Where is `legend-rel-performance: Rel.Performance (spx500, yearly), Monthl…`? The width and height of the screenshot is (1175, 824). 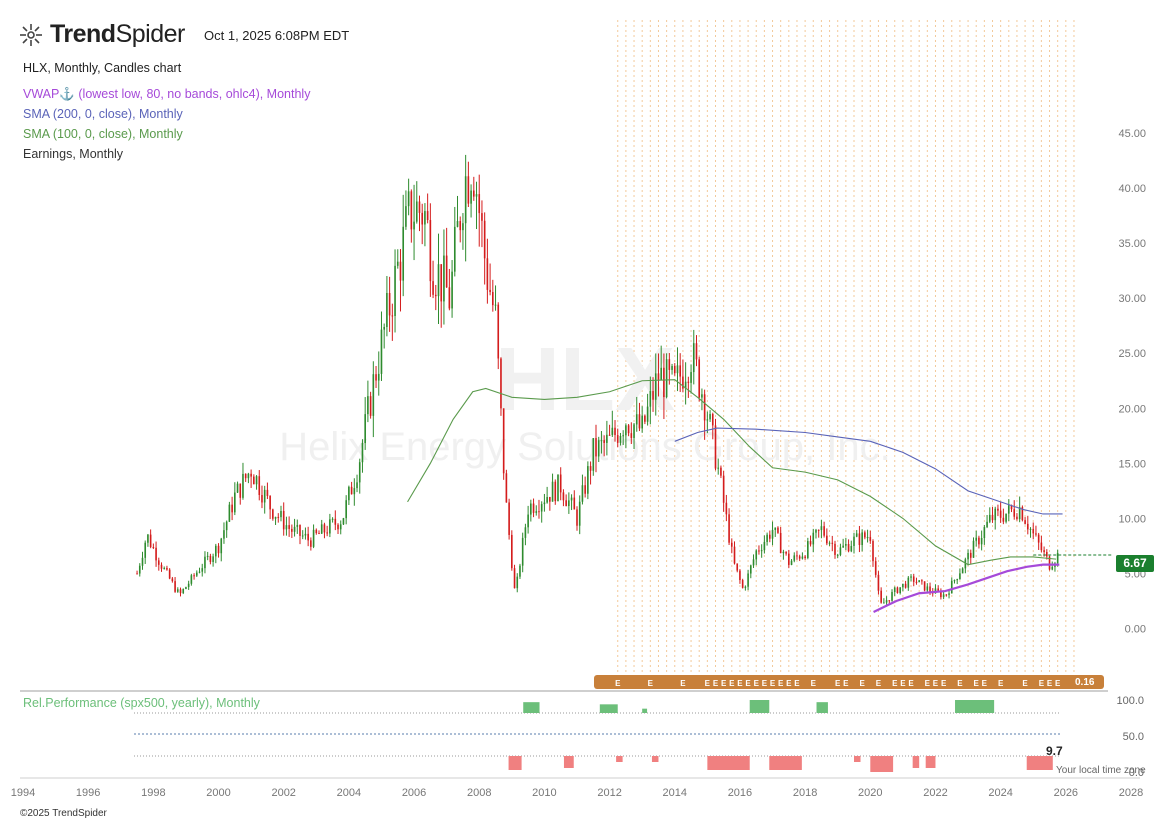 legend-rel-performance: Rel.Performance (spx500, yearly), Monthl… is located at coordinates (141, 703).